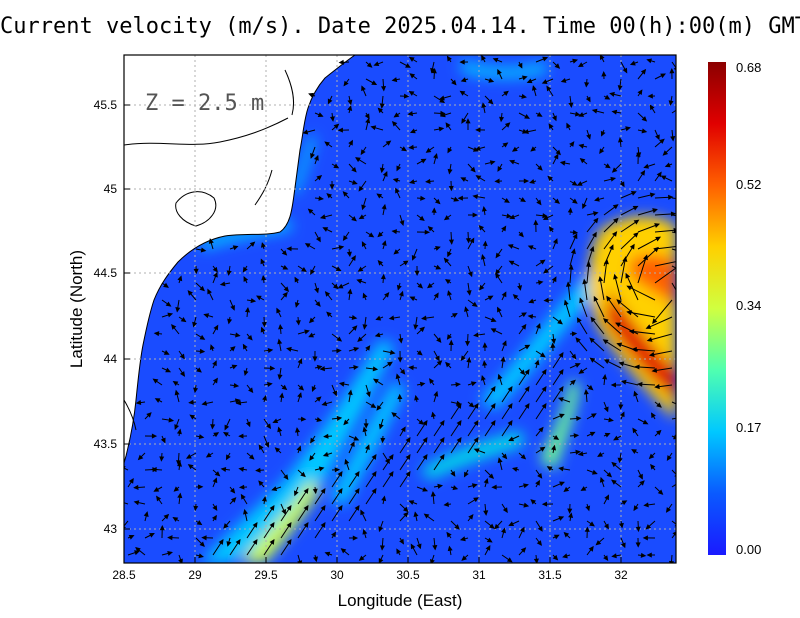 The width and height of the screenshot is (800, 618). Describe the element at coordinates (748, 305) in the screenshot. I see `colorbar-tick-label: 0.34` at that location.